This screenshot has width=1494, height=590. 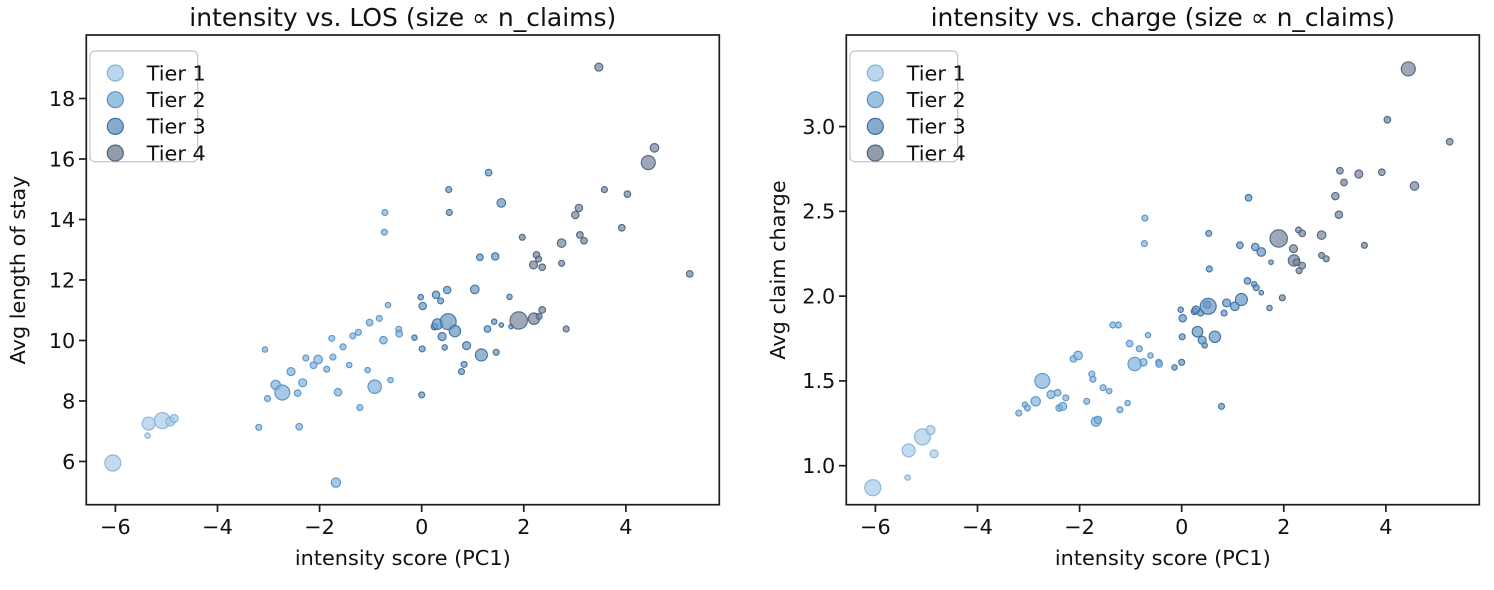 I want to click on y-tick-label: 6, so click(x=68, y=462).